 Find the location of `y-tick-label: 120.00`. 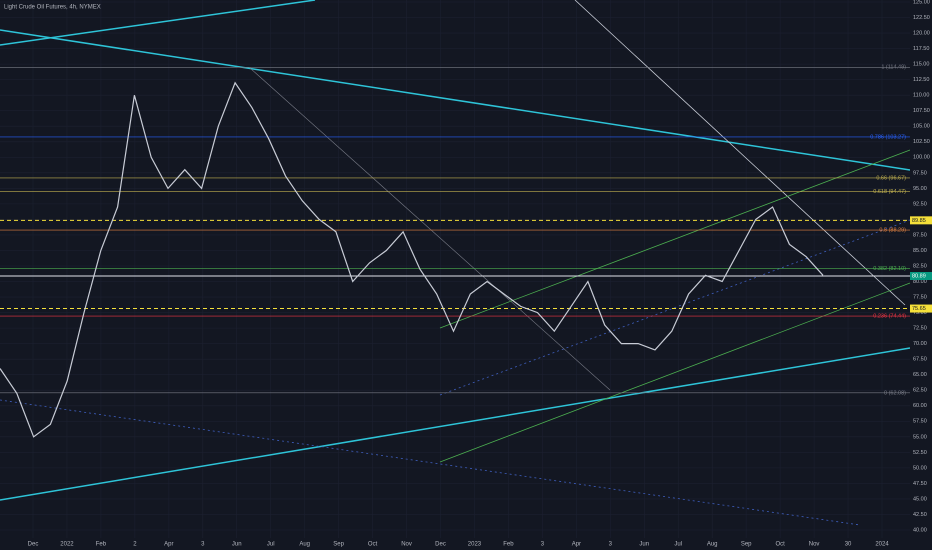

y-tick-label: 120.00 is located at coordinates (921, 34).